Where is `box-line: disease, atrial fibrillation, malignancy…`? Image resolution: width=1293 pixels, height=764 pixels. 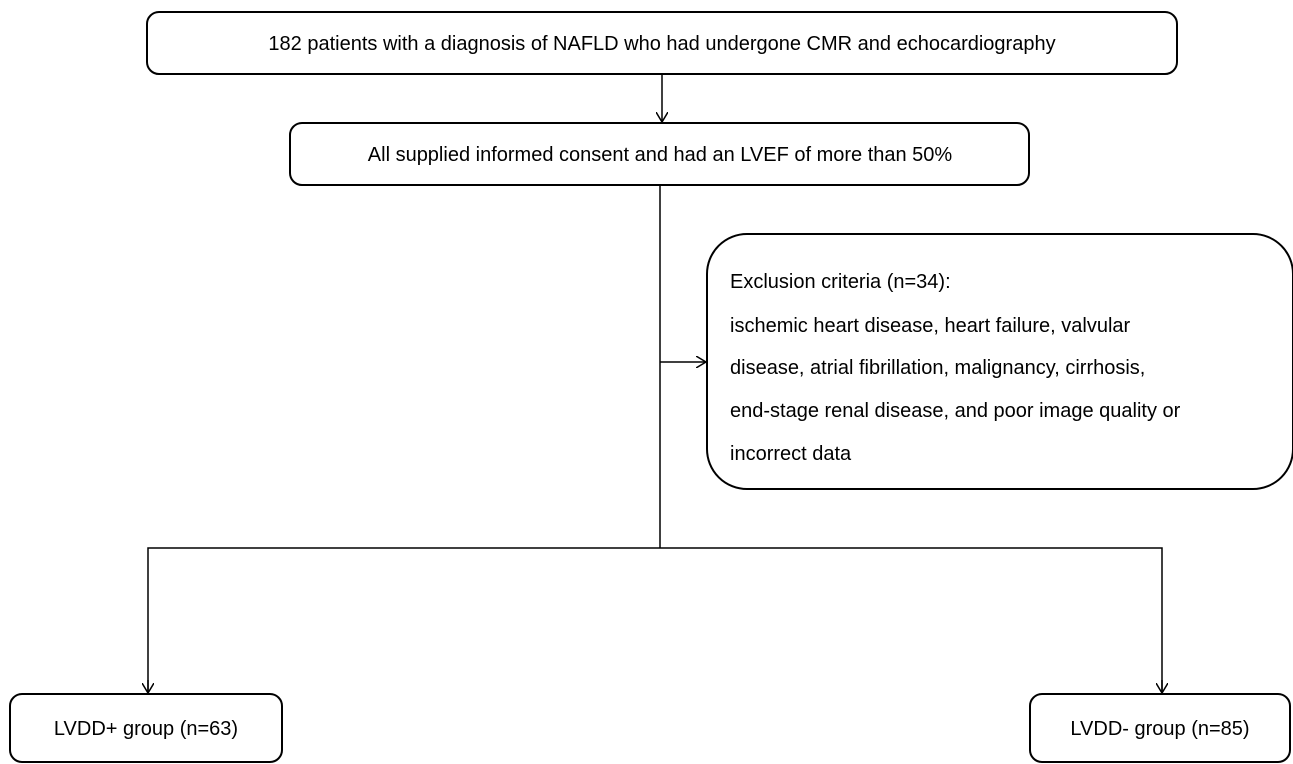 box-line: disease, atrial fibrillation, malignancy… is located at coordinates (937, 368).